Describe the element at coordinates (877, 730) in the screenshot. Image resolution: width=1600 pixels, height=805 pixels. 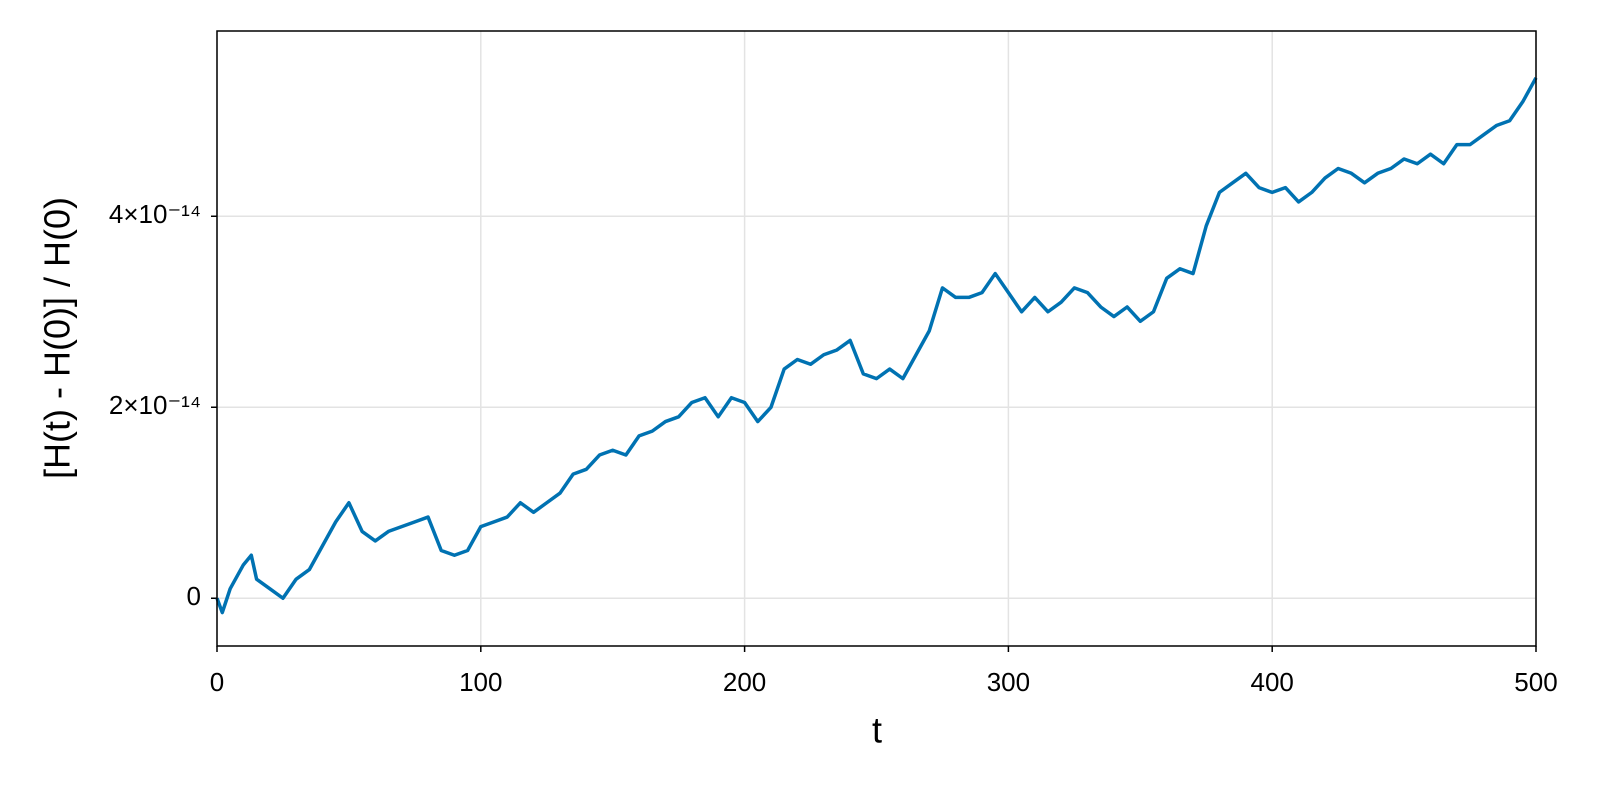
I see `x-axis-label: t` at that location.